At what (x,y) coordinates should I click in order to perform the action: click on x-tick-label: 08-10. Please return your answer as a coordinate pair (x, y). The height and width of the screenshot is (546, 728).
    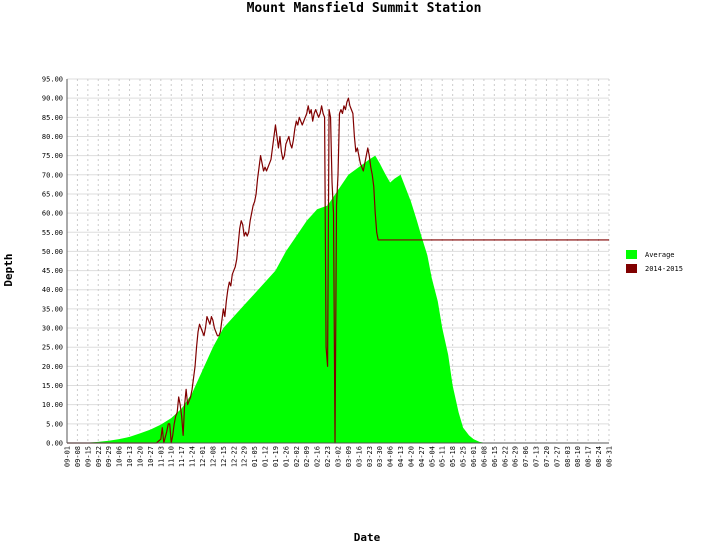
    Looking at the image, I should click on (578, 456).